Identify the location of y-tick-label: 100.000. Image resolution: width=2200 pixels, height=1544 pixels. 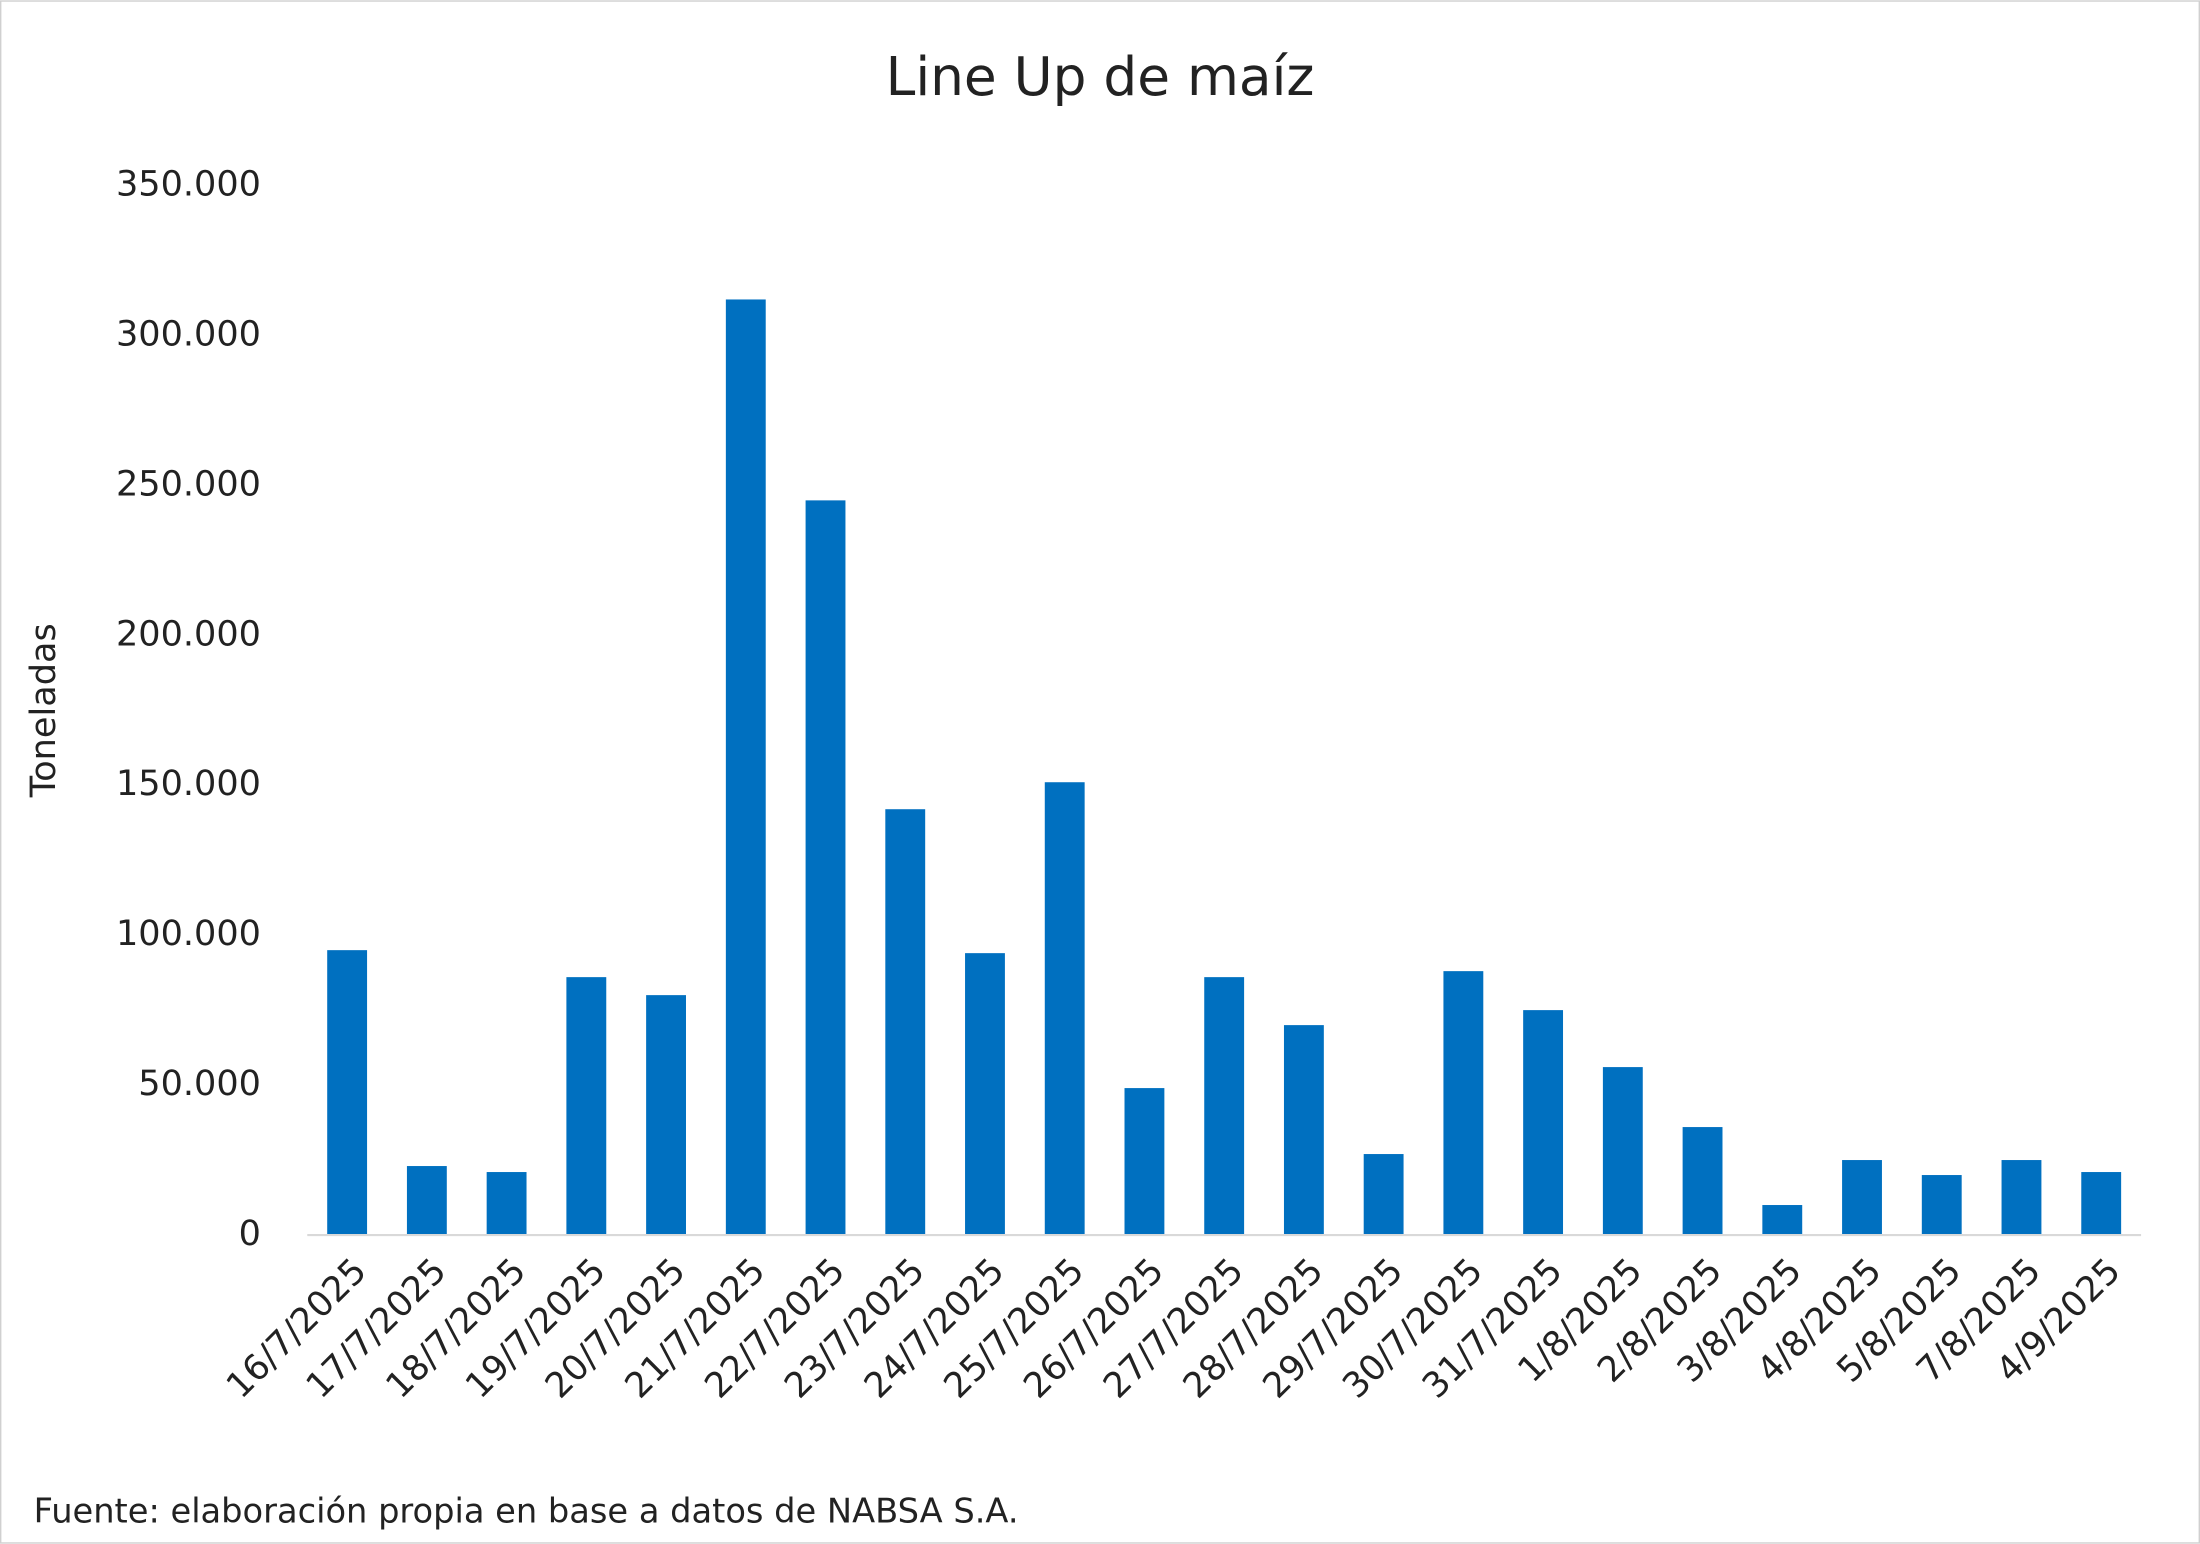
(188, 933).